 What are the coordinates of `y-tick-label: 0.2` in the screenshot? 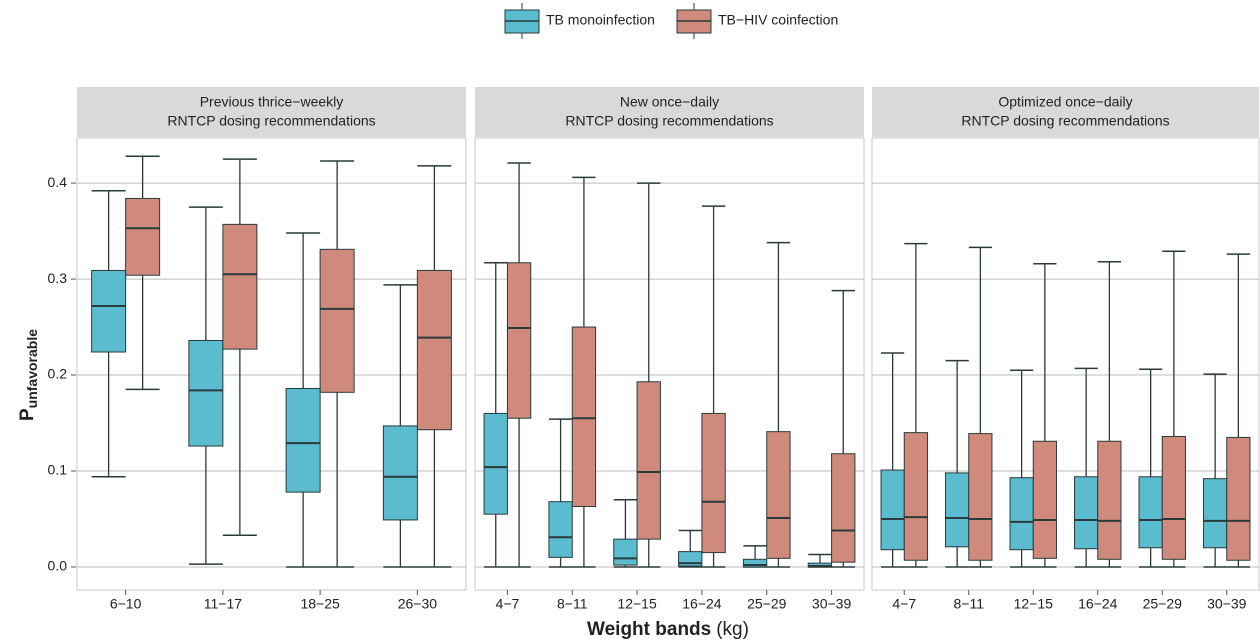 It's located at (58, 374).